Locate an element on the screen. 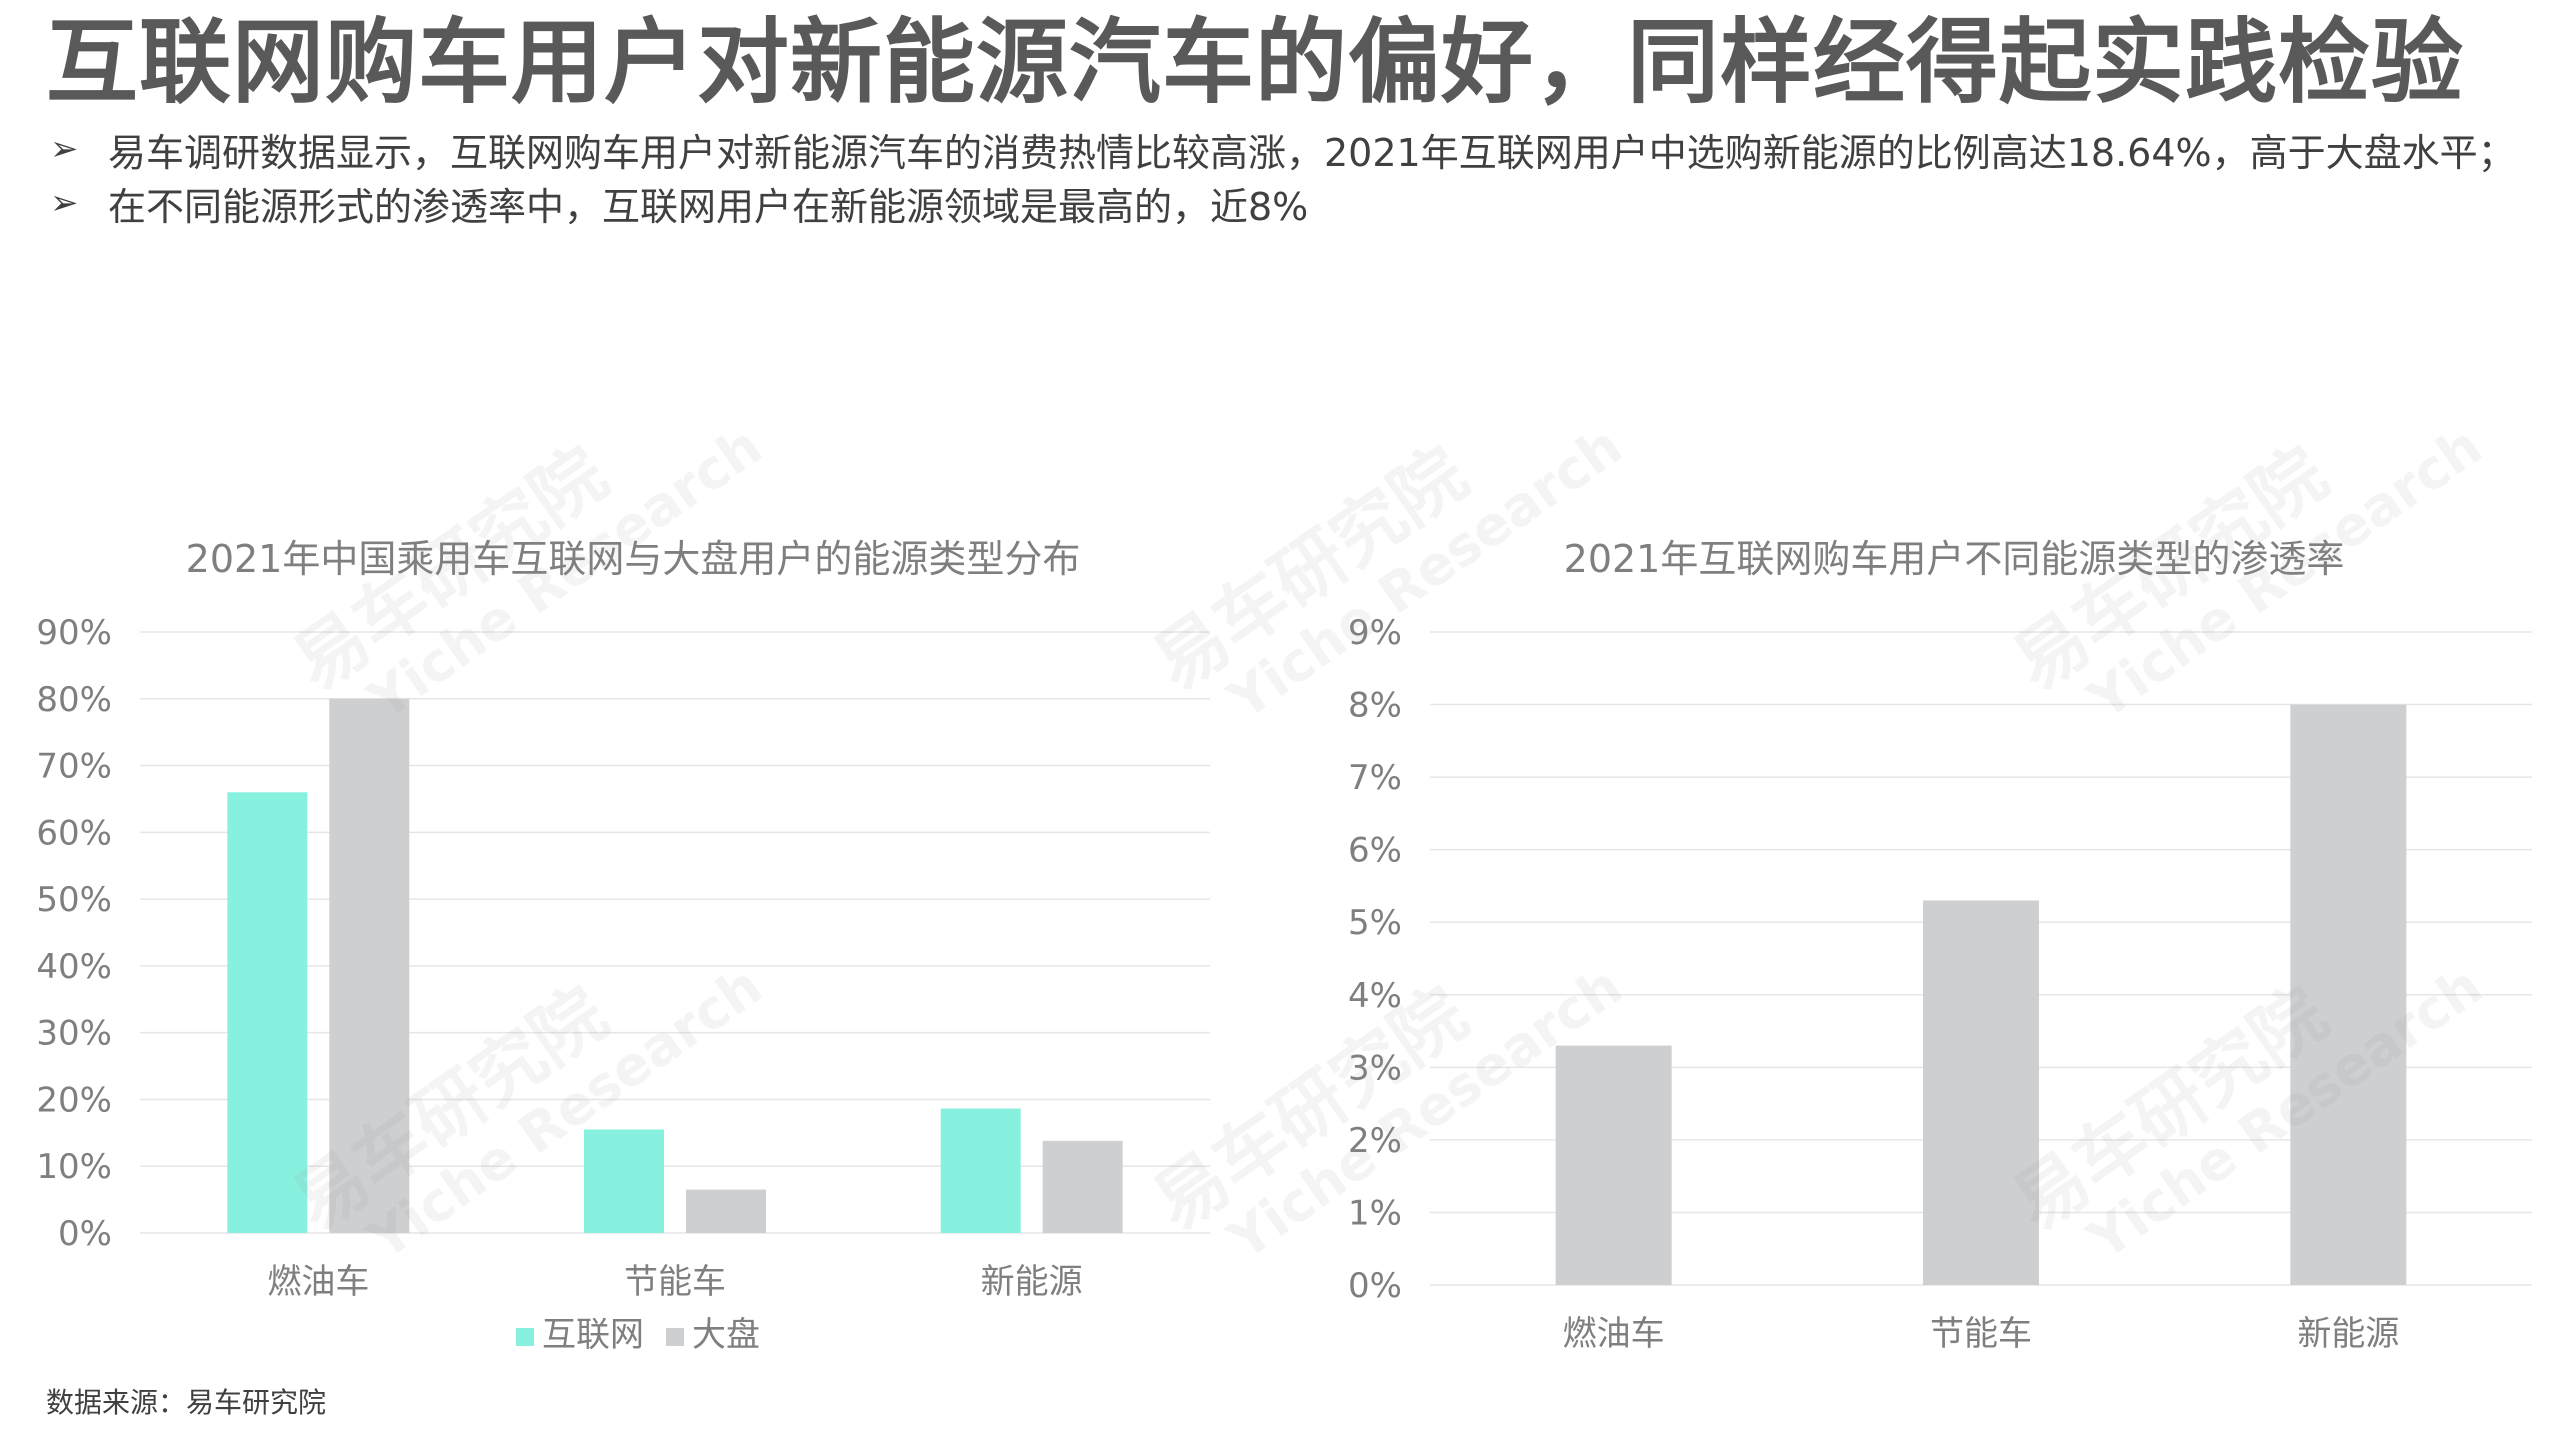 The height and width of the screenshot is (1439, 2559). y-tick-label: 4% is located at coordinates (1375, 996).